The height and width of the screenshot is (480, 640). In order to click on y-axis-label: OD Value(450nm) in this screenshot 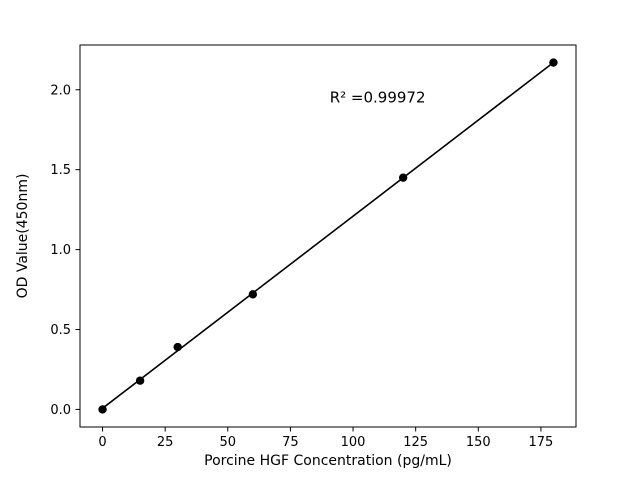, I will do `click(23, 236)`.